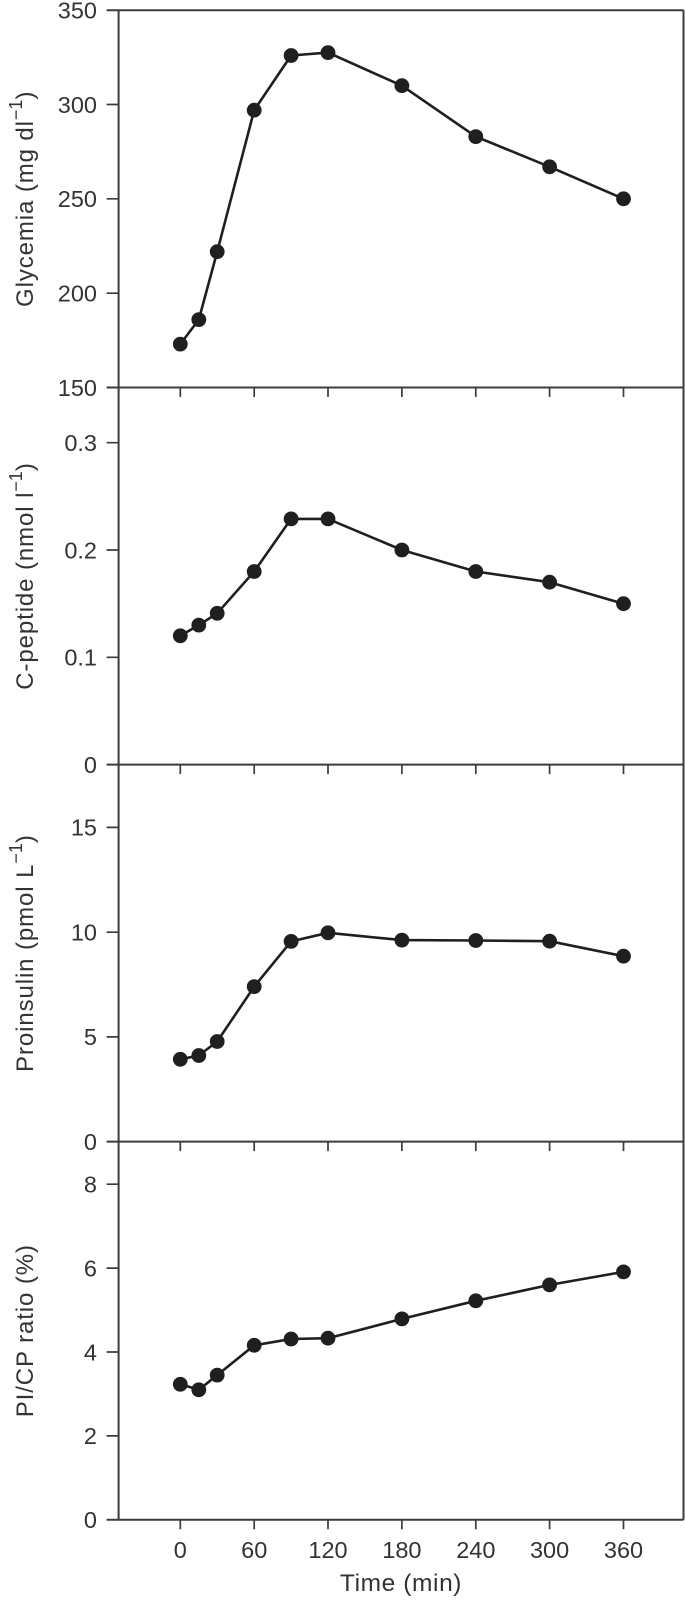 Image resolution: width=685 pixels, height=1605 pixels. Describe the element at coordinates (401, 1583) in the screenshot. I see `svg-text: Time (min)` at that location.